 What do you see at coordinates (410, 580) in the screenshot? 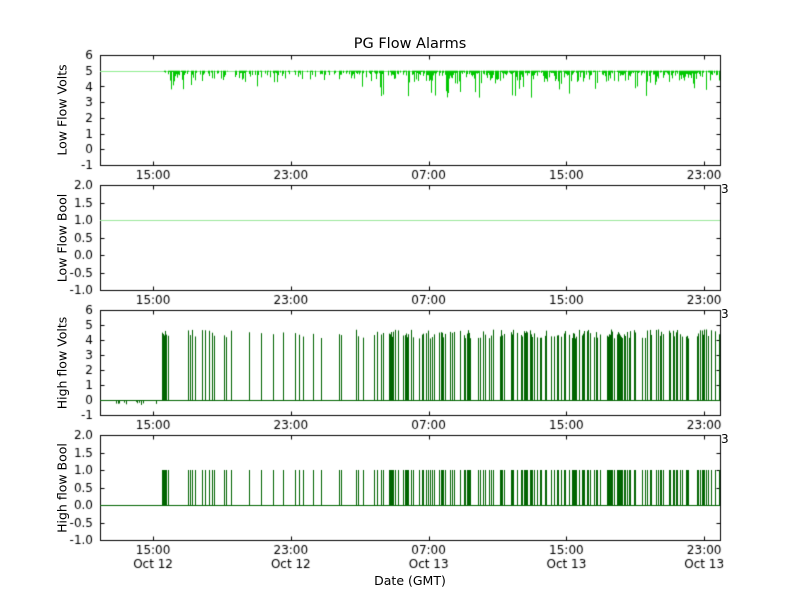
I see `x-axis-label: Date (GMT)` at bounding box center [410, 580].